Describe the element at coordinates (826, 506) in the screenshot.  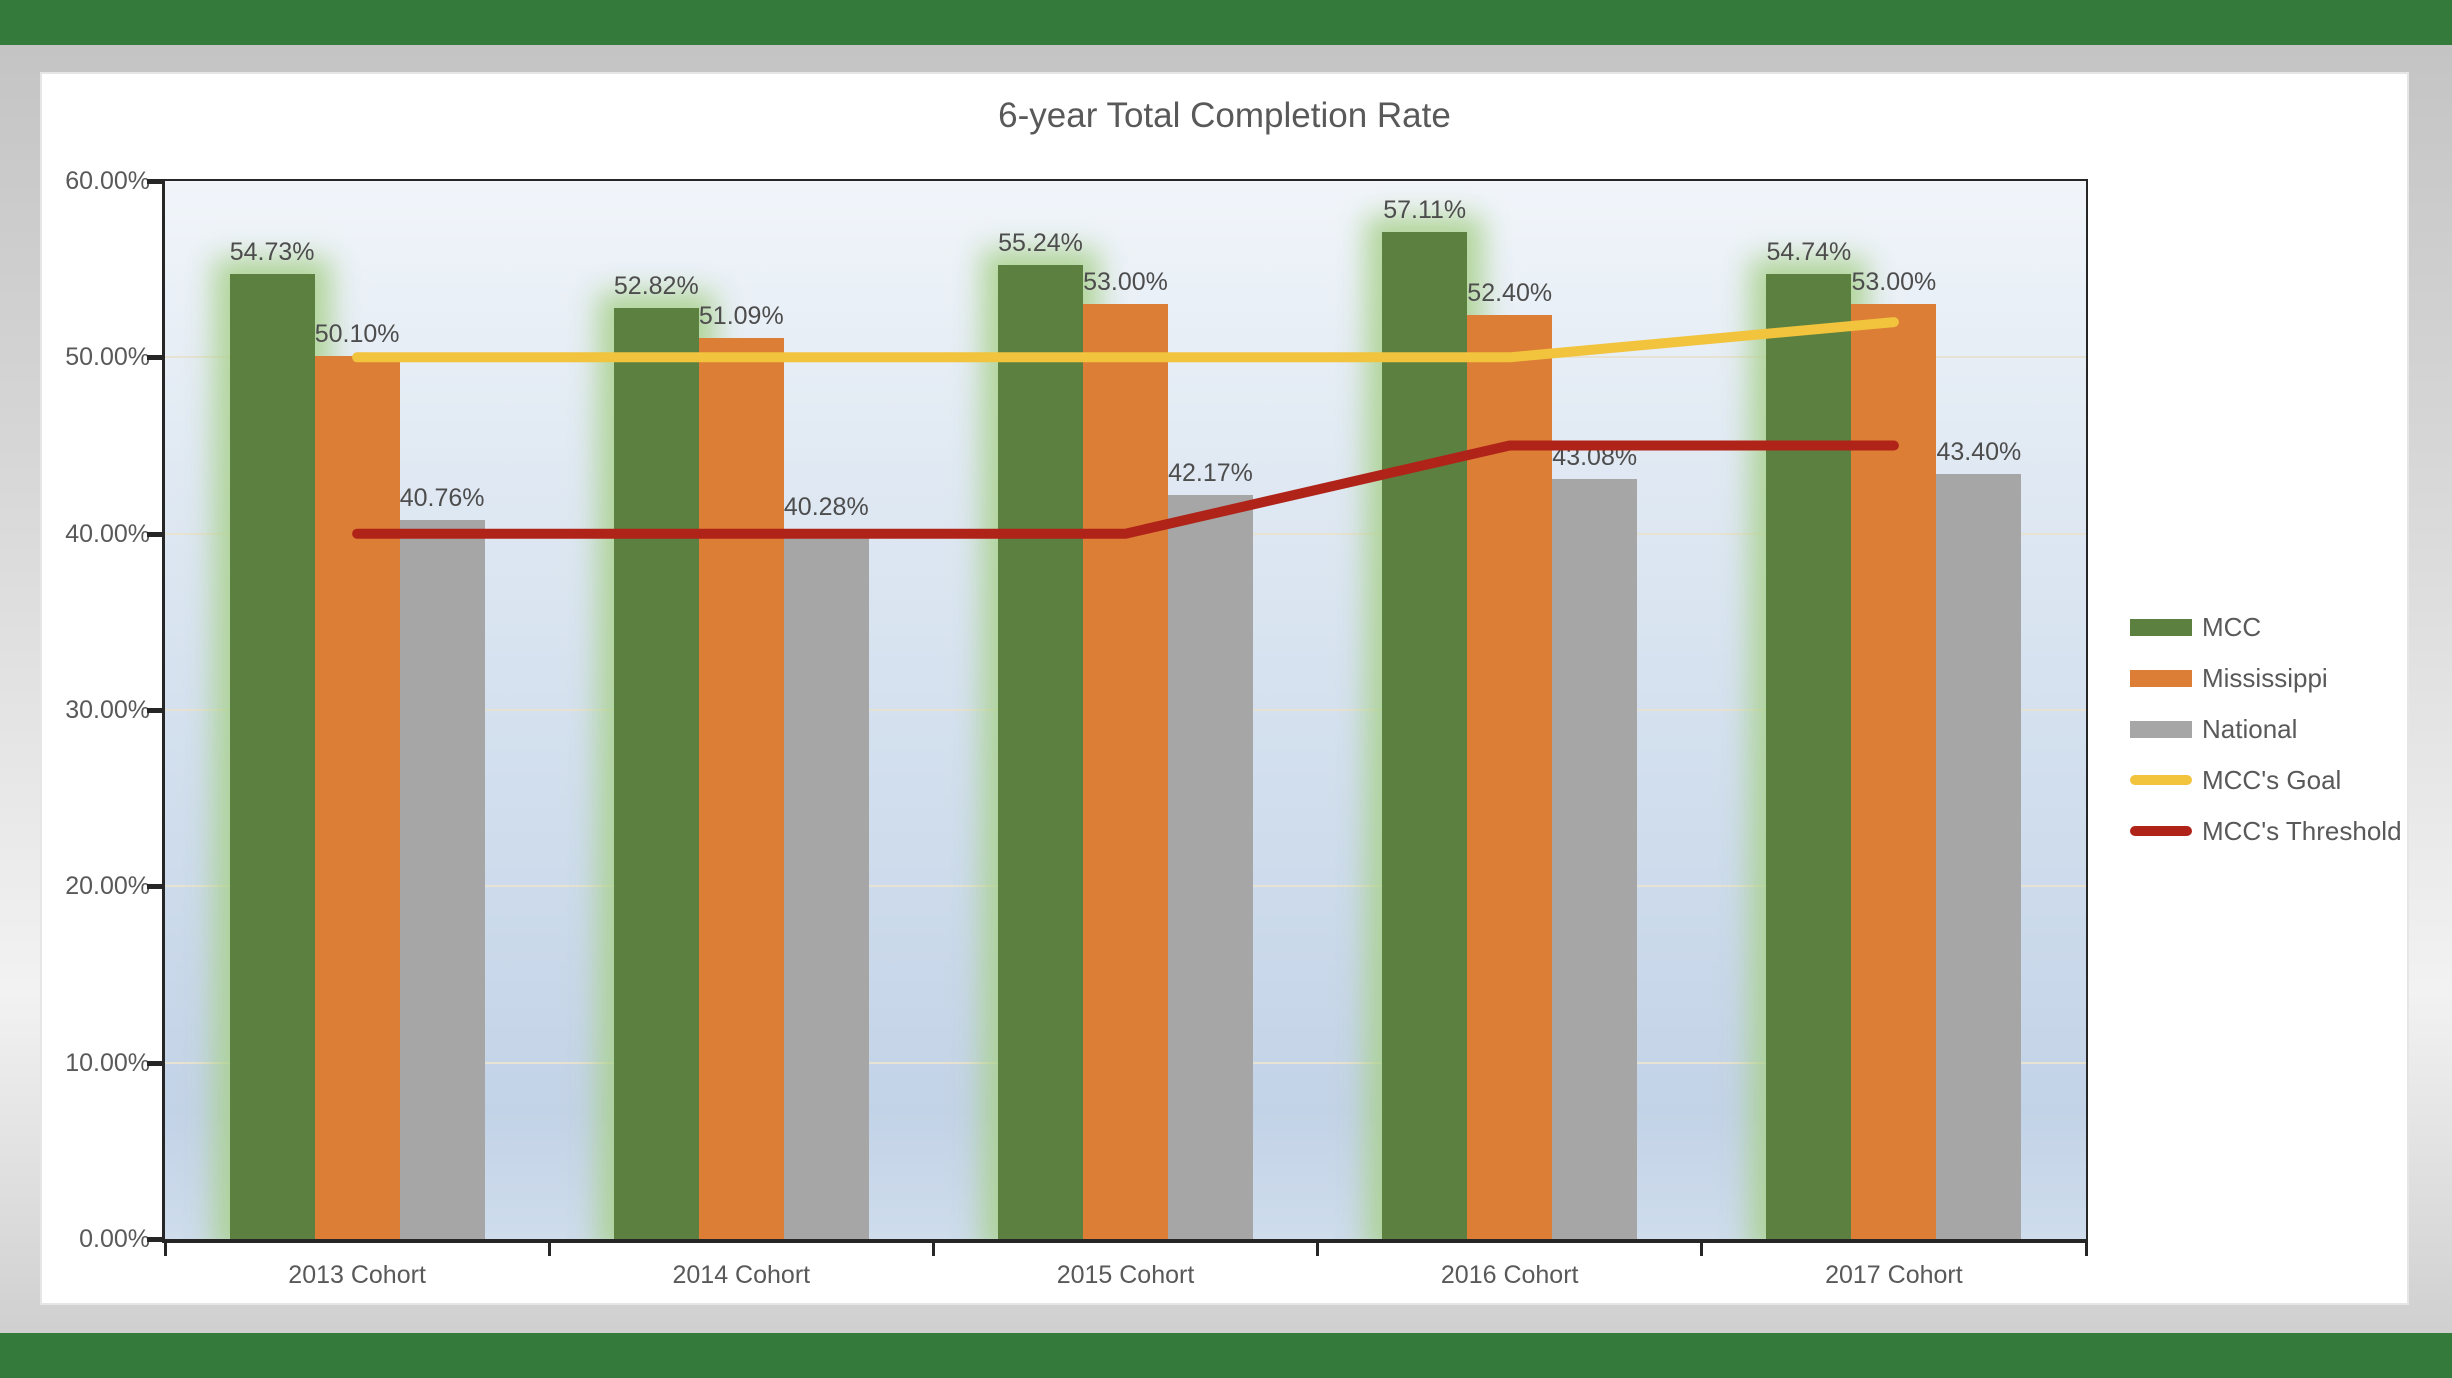
I see `data-label-national-2014-cohort: 40.28%` at that location.